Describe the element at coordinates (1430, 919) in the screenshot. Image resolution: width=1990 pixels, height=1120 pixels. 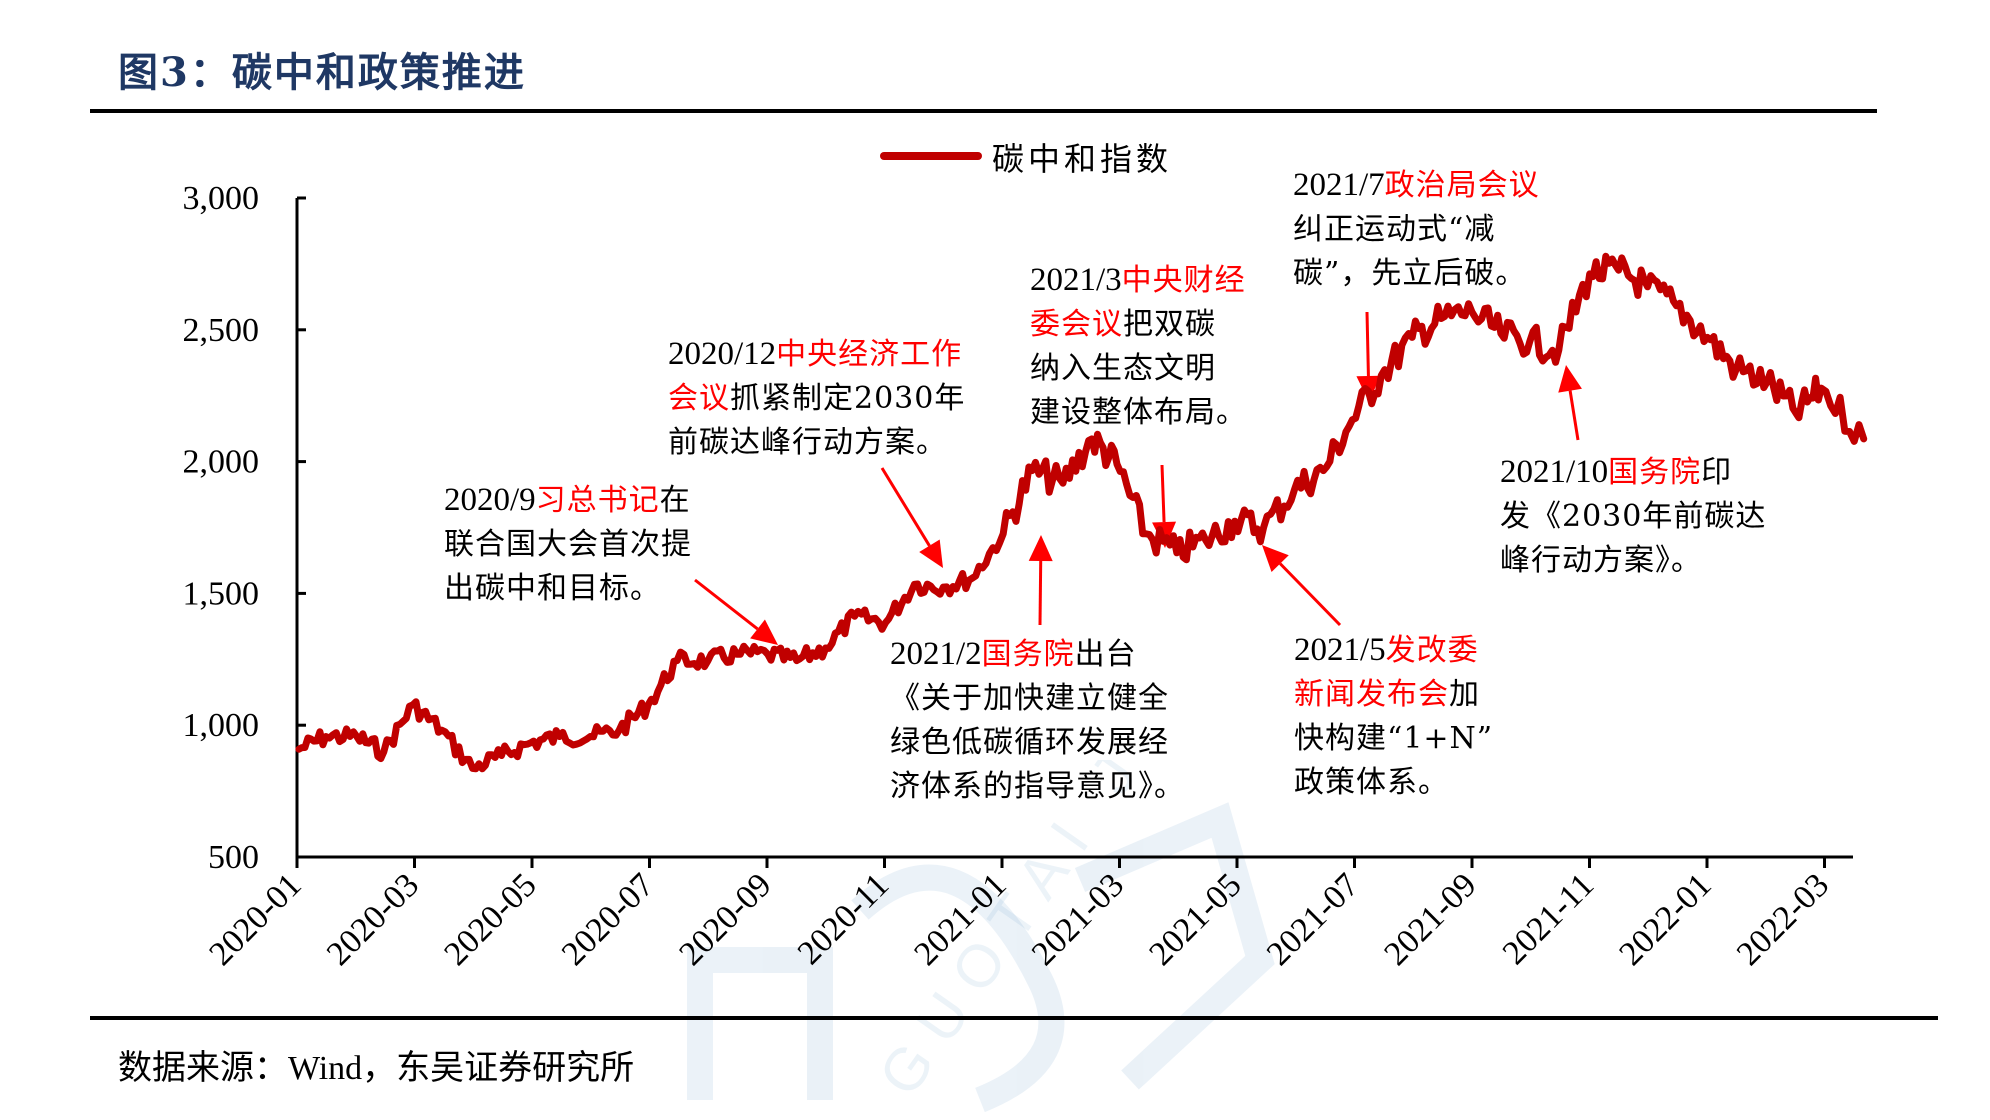
I see `x-tick-label: 2021-09` at that location.